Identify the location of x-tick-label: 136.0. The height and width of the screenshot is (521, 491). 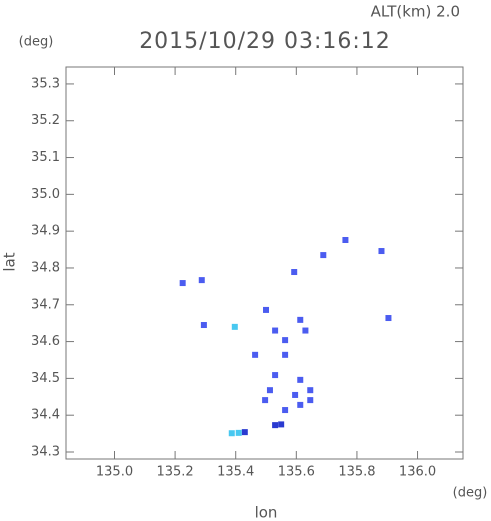
(417, 472).